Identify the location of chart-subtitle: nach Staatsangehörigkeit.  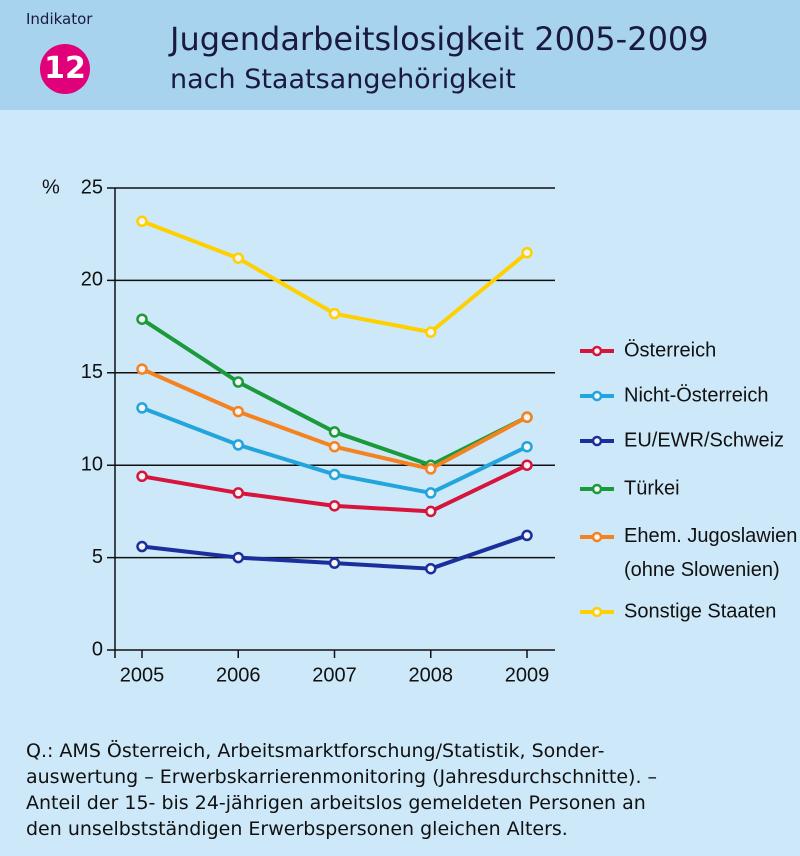
(343, 79).